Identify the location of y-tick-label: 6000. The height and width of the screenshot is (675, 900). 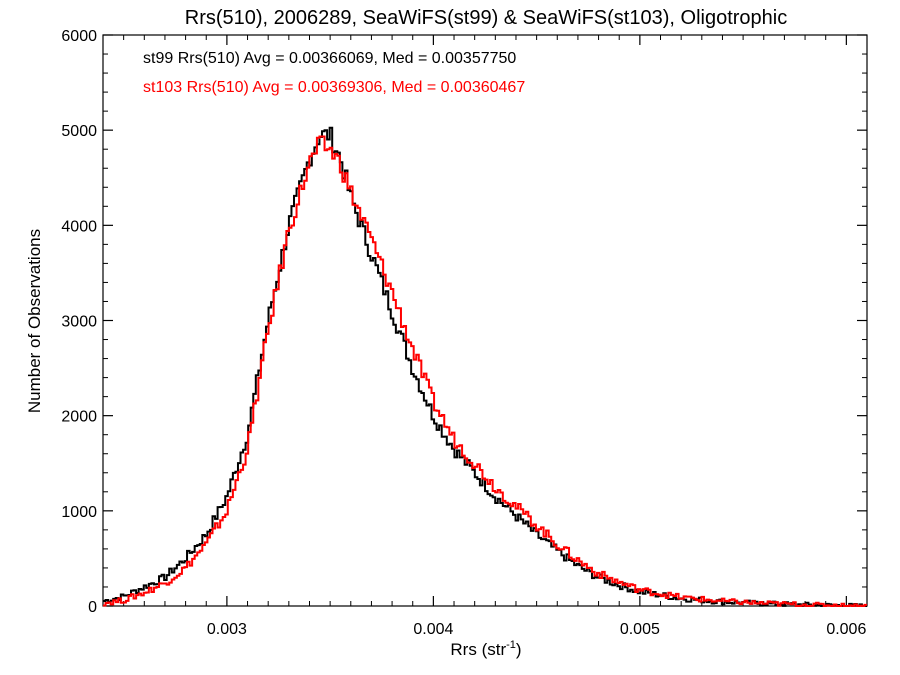
(79, 36).